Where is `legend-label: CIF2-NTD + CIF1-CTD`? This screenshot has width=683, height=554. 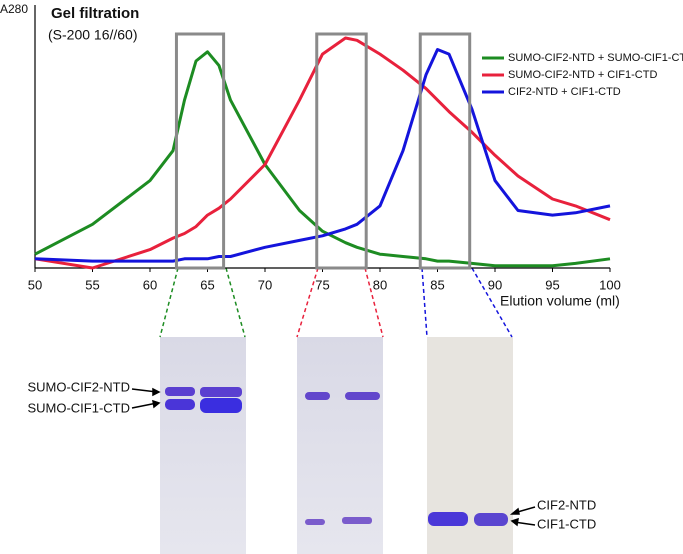
legend-label: CIF2-NTD + CIF1-CTD is located at coordinates (564, 92).